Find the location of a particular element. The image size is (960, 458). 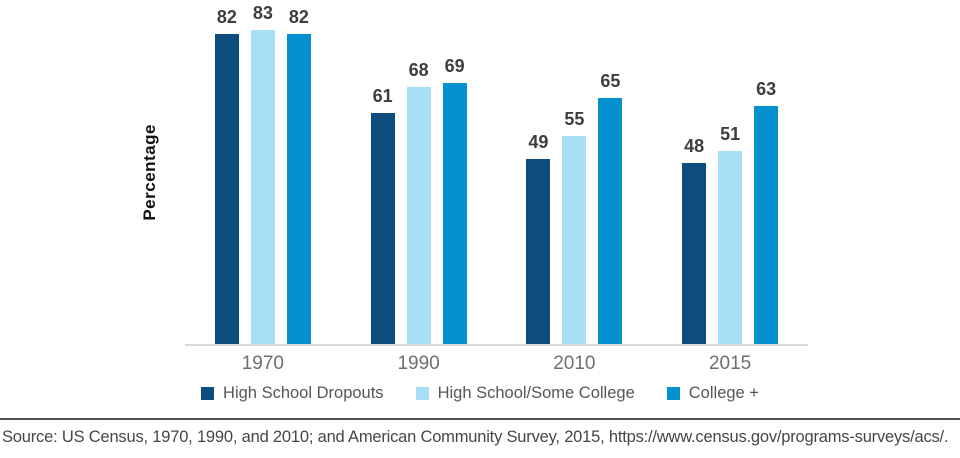

bar: 51 is located at coordinates (730, 234).